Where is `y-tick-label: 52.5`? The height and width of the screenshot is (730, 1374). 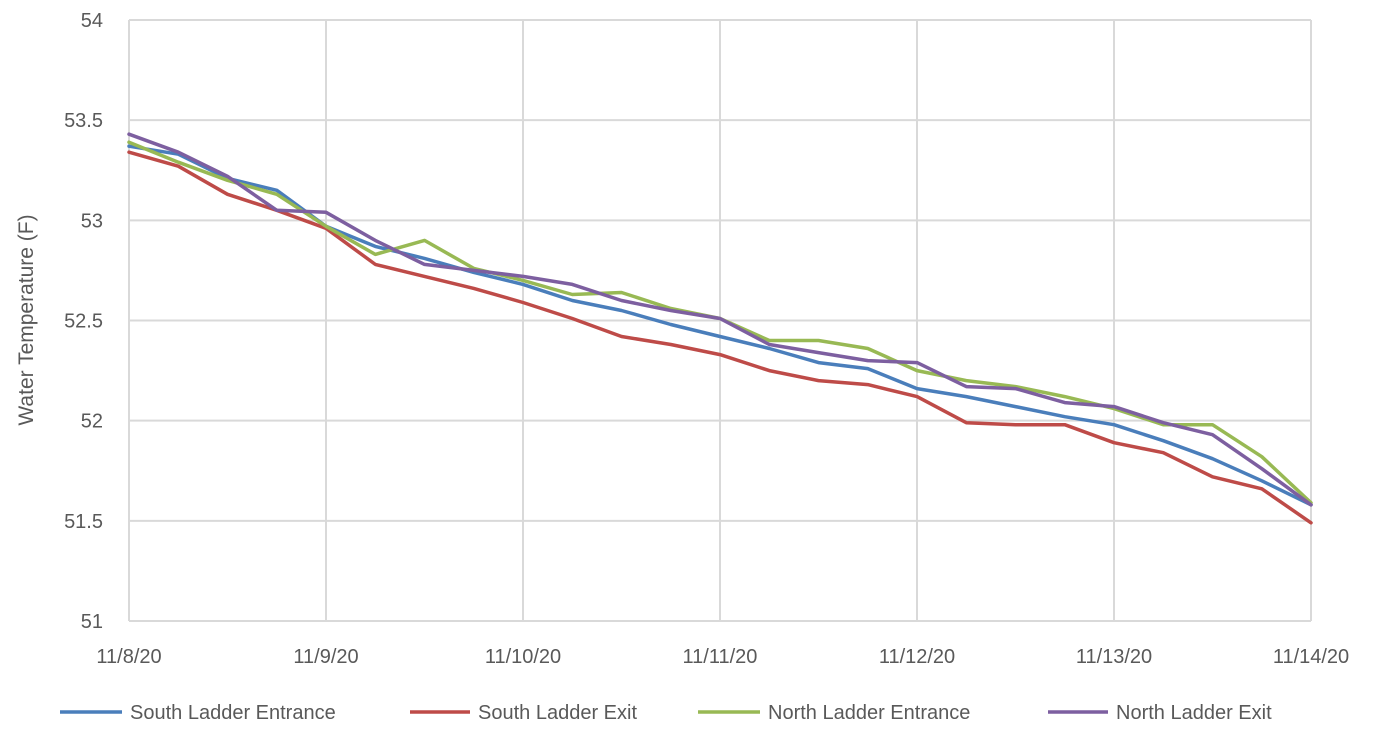 y-tick-label: 52.5 is located at coordinates (83, 322).